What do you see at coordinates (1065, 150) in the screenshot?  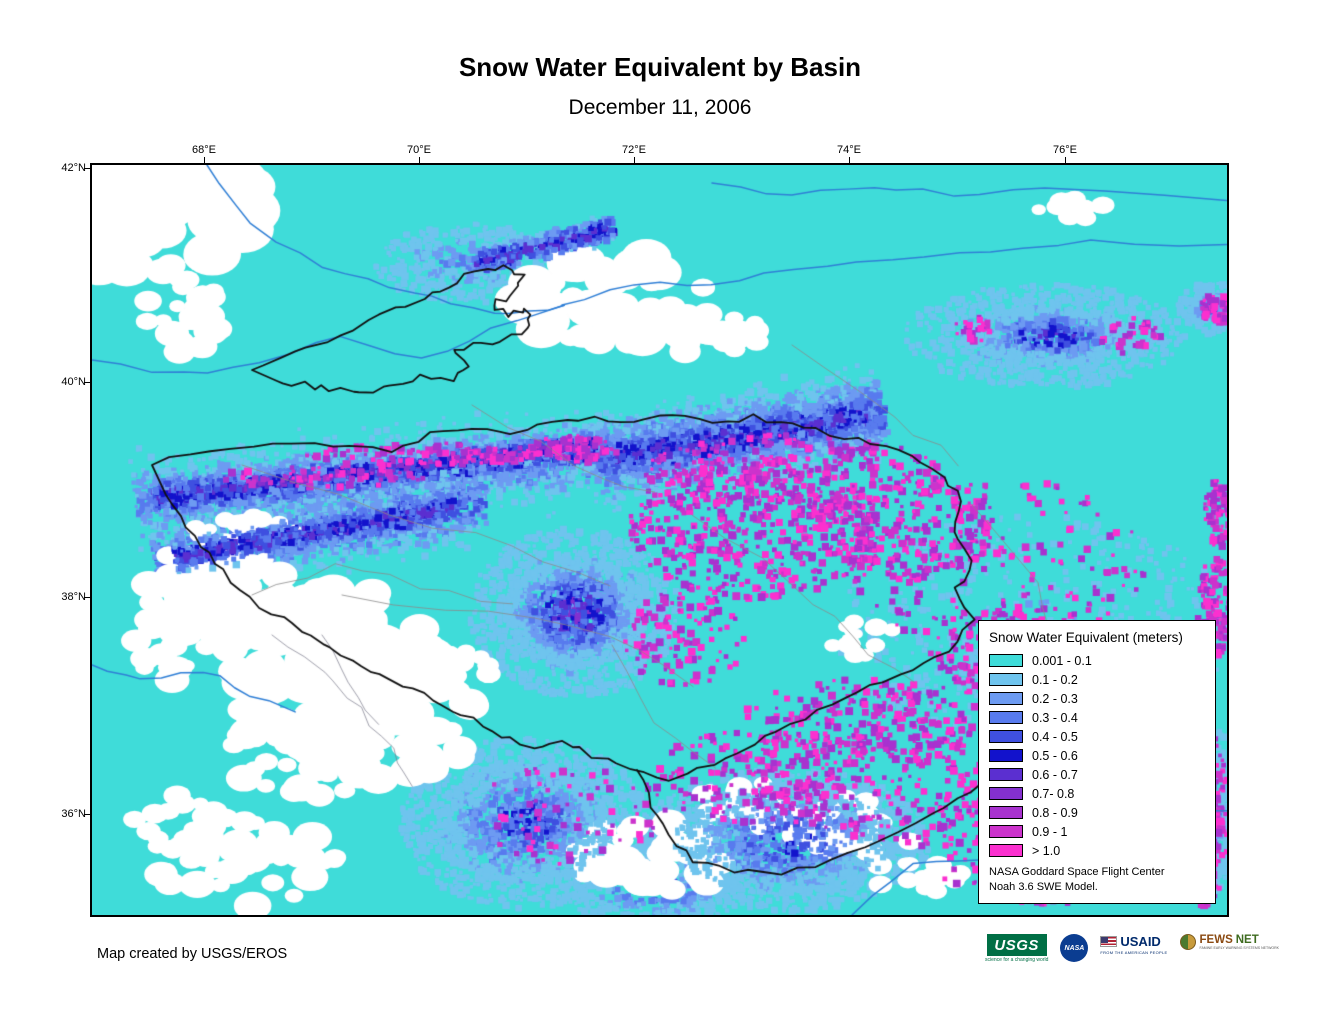 I see `x-tick-label: 76°E` at bounding box center [1065, 150].